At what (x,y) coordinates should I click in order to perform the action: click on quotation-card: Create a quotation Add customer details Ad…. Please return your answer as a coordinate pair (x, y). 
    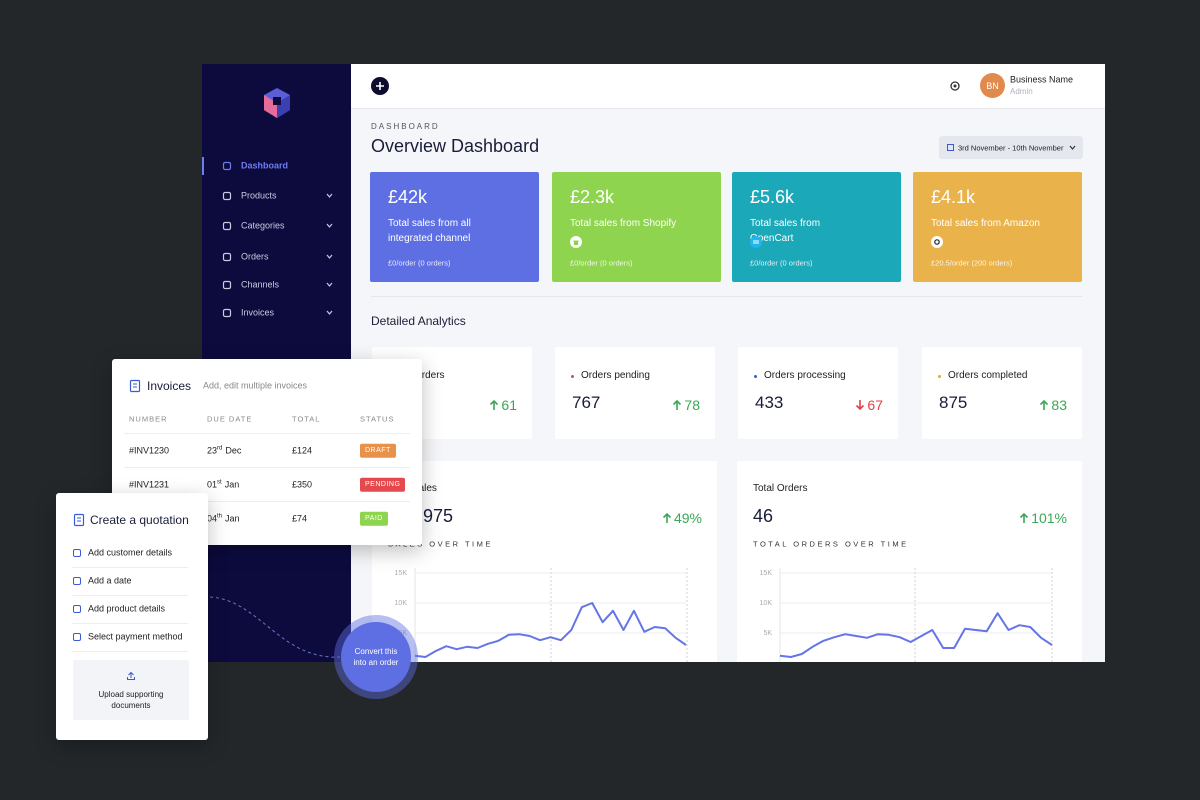
    Looking at the image, I should click on (132, 616).